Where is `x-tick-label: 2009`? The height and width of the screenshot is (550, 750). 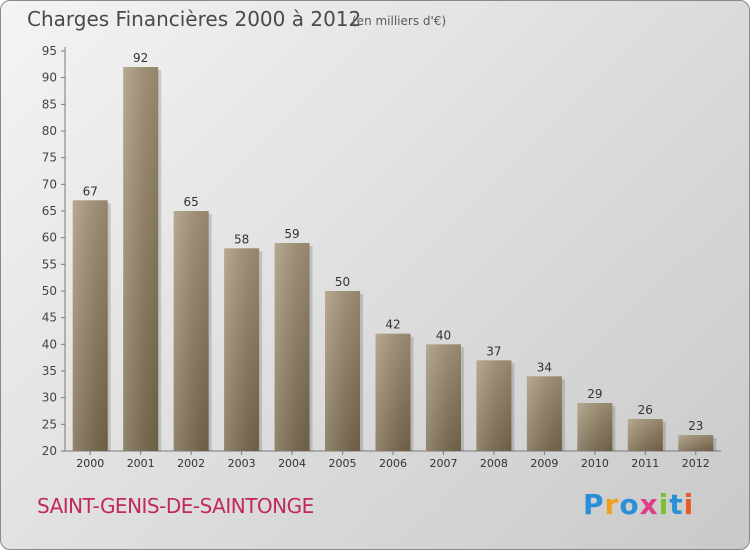 x-tick-label: 2009 is located at coordinates (544, 463).